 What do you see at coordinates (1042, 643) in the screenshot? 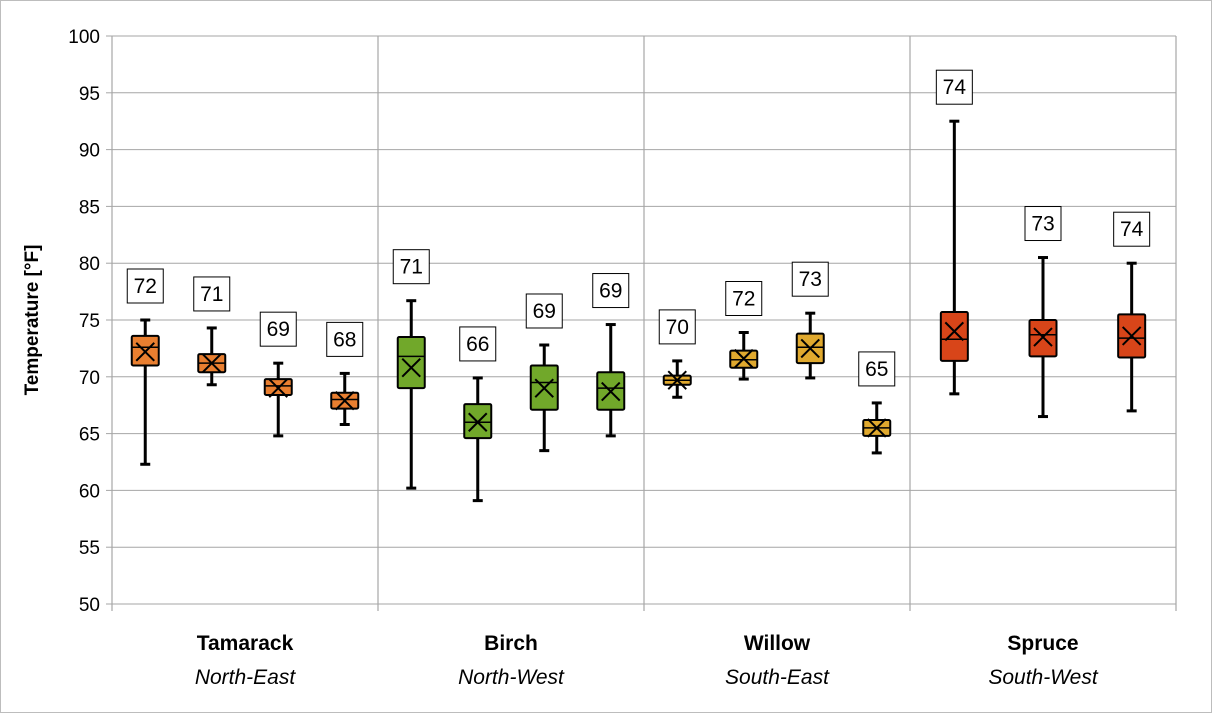
I see `group-label: Spruce` at bounding box center [1042, 643].